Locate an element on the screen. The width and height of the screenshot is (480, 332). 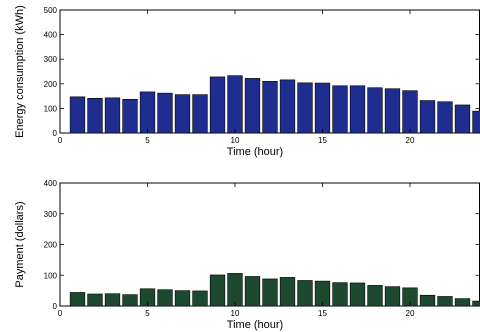
y-axis-label: Payment (dollars) is located at coordinates (20, 244).